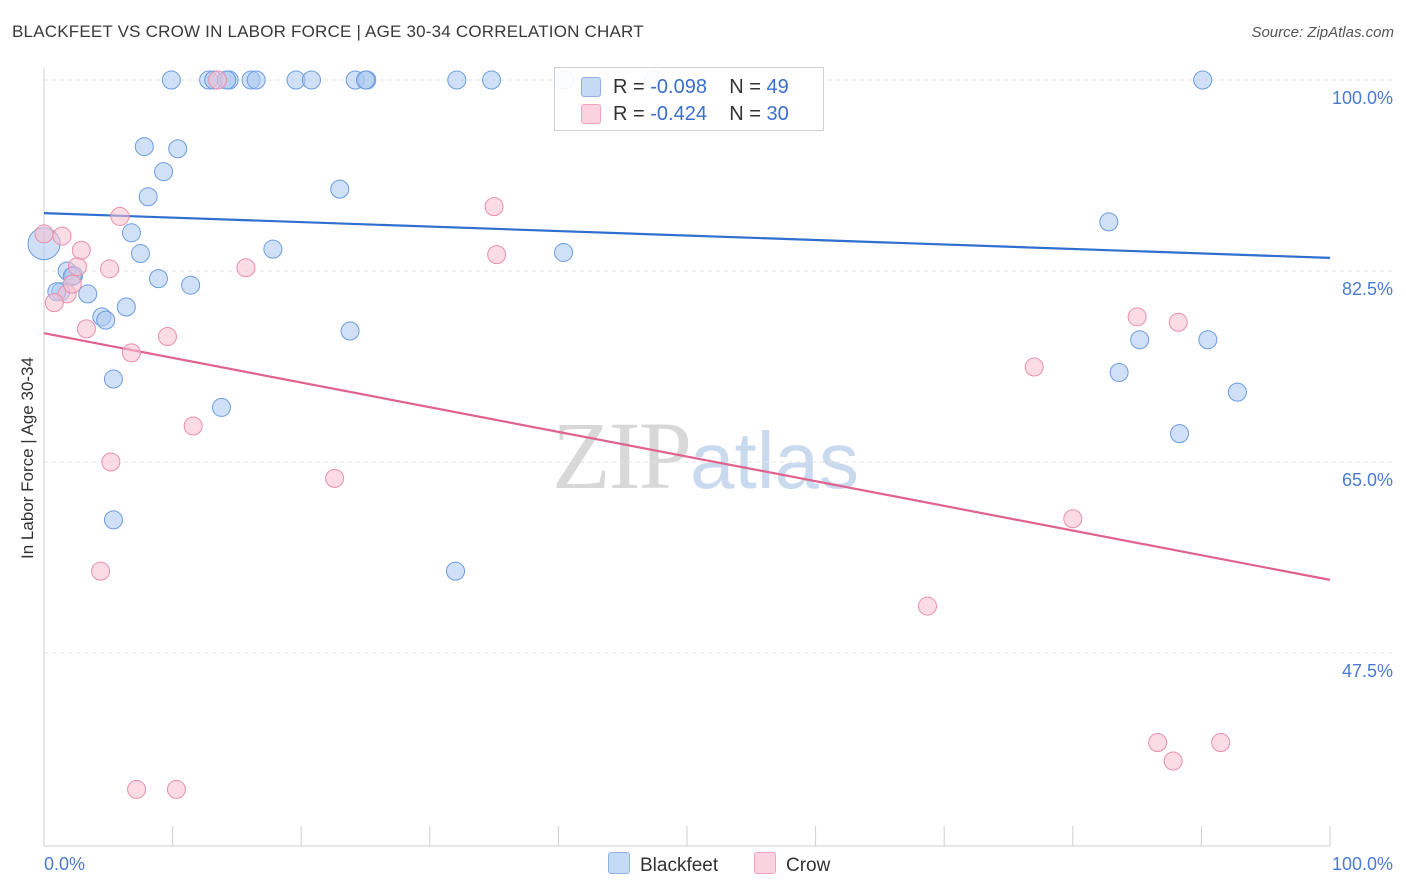  I want to click on crow-swatch, so click(591, 114).